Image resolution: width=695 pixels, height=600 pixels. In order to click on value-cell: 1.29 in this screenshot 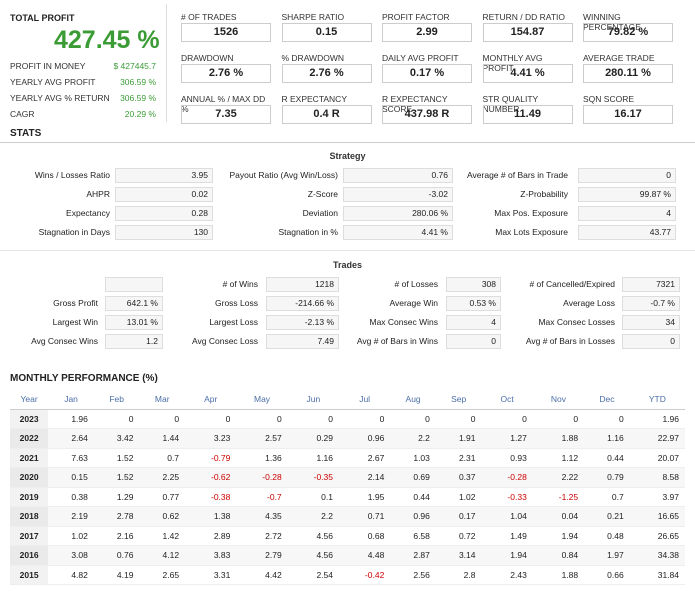, I will do `click(116, 497)`.